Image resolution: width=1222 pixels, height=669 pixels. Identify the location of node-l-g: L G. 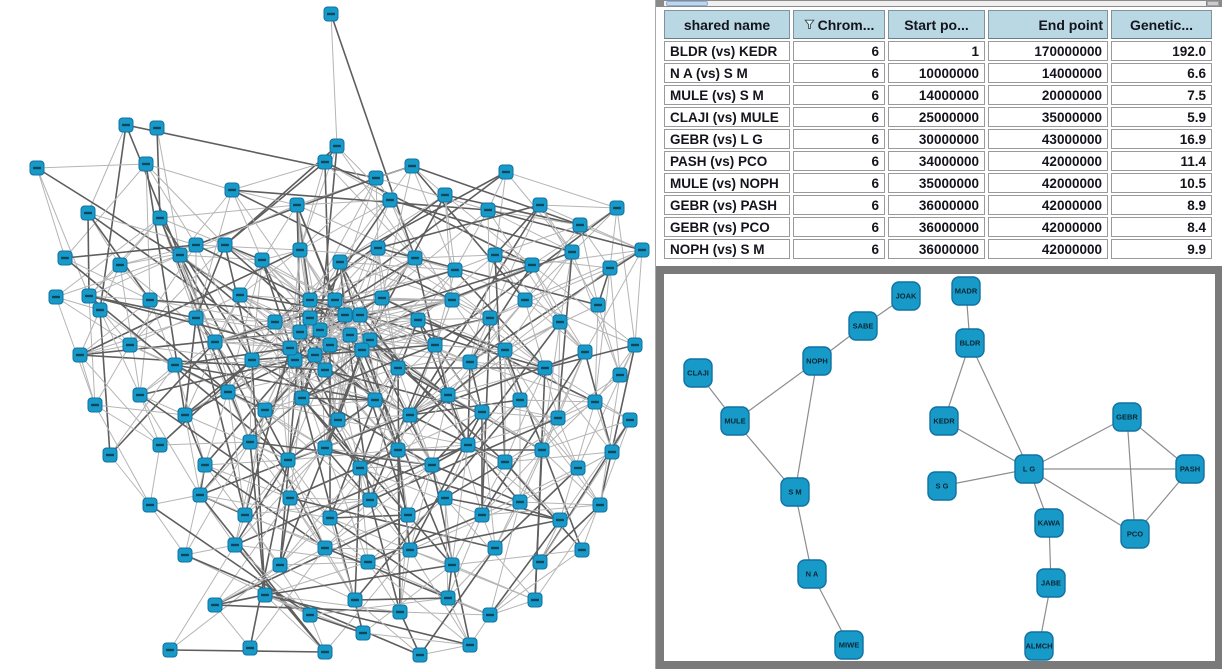
(1029, 469).